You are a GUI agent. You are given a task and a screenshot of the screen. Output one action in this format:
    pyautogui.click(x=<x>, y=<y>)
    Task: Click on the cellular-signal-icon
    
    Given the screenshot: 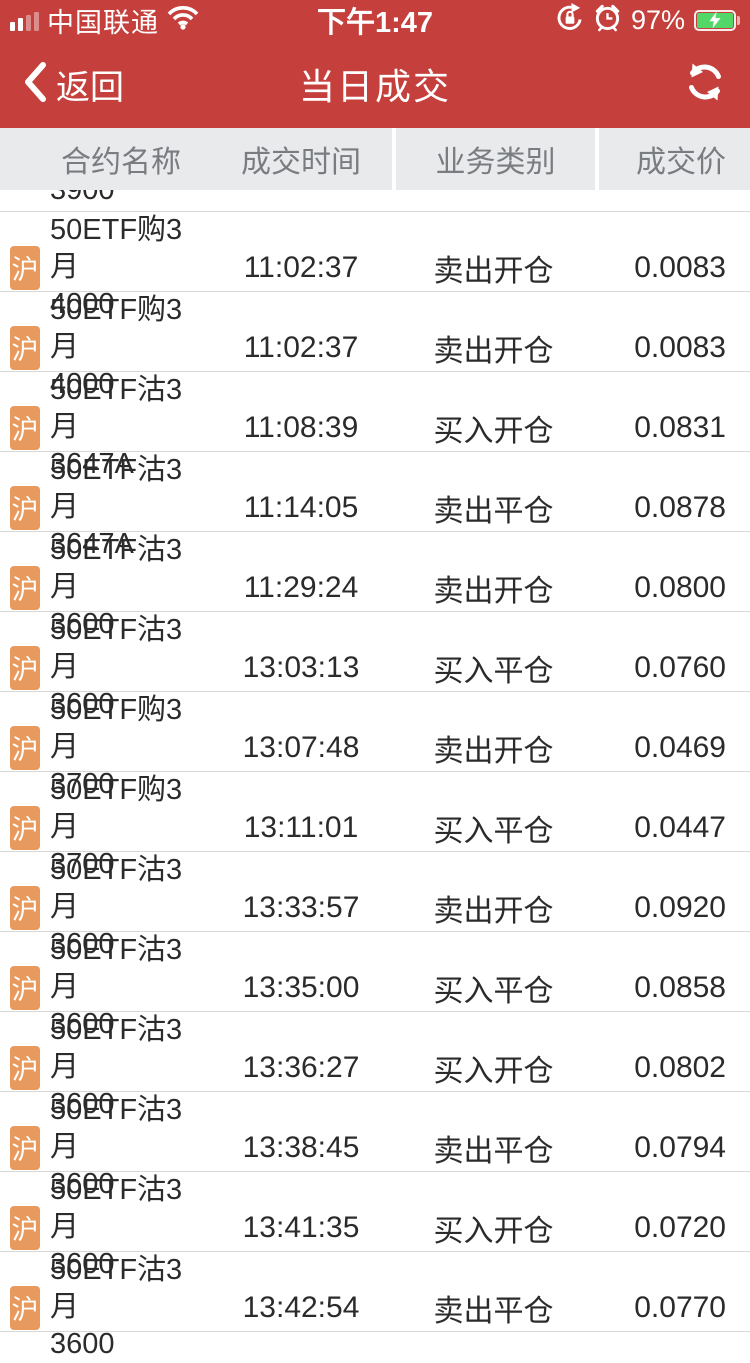 What is the action you would take?
    pyautogui.click(x=24, y=20)
    